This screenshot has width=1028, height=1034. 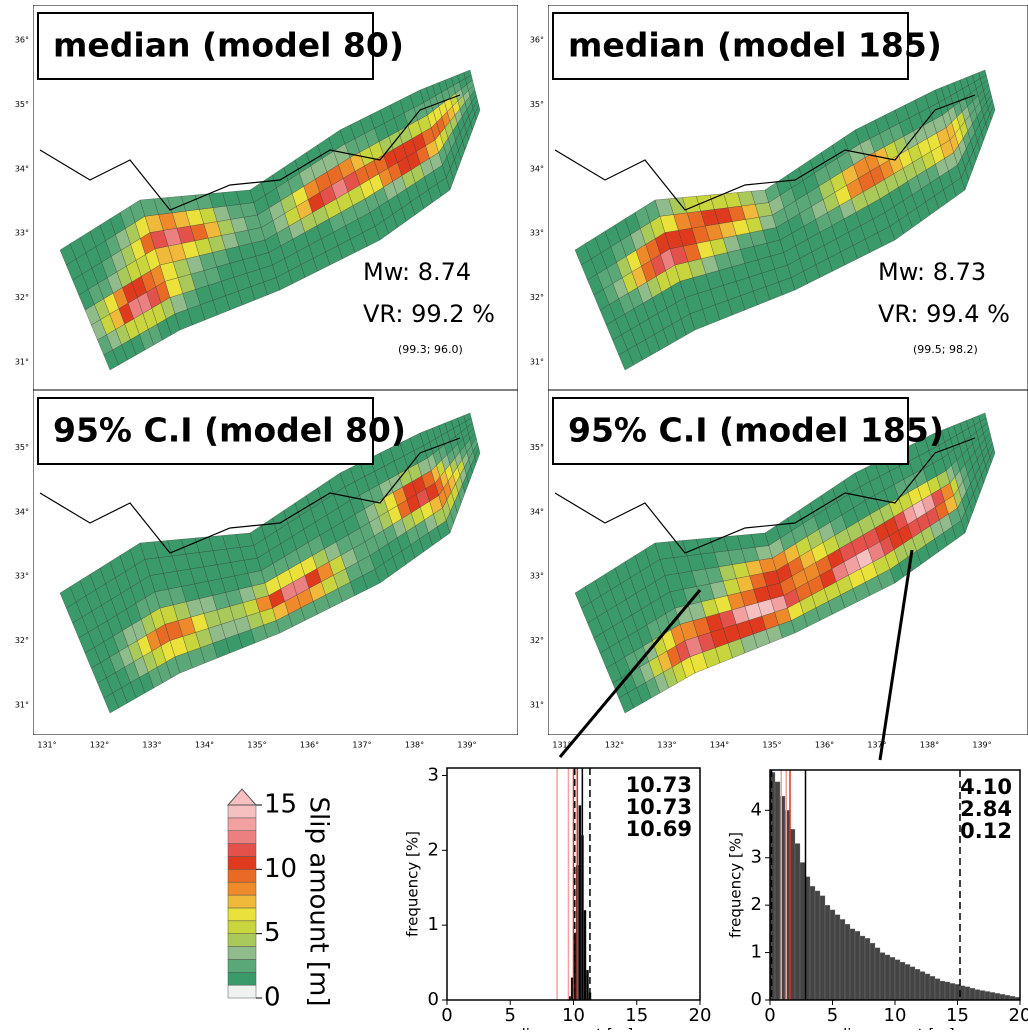 I want to click on y-tick-label: 2, so click(x=756, y=904).